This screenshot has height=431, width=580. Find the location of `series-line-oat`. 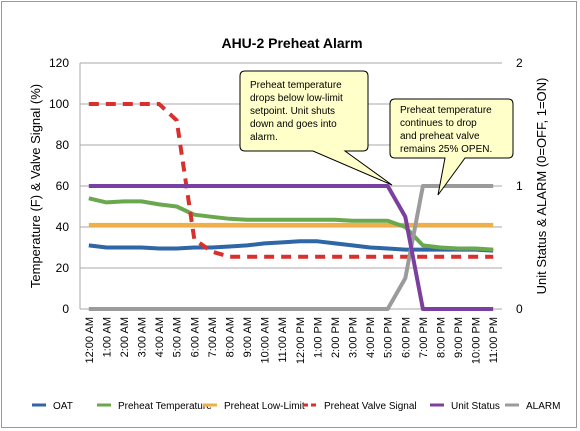

series-line-oat is located at coordinates (291, 246).